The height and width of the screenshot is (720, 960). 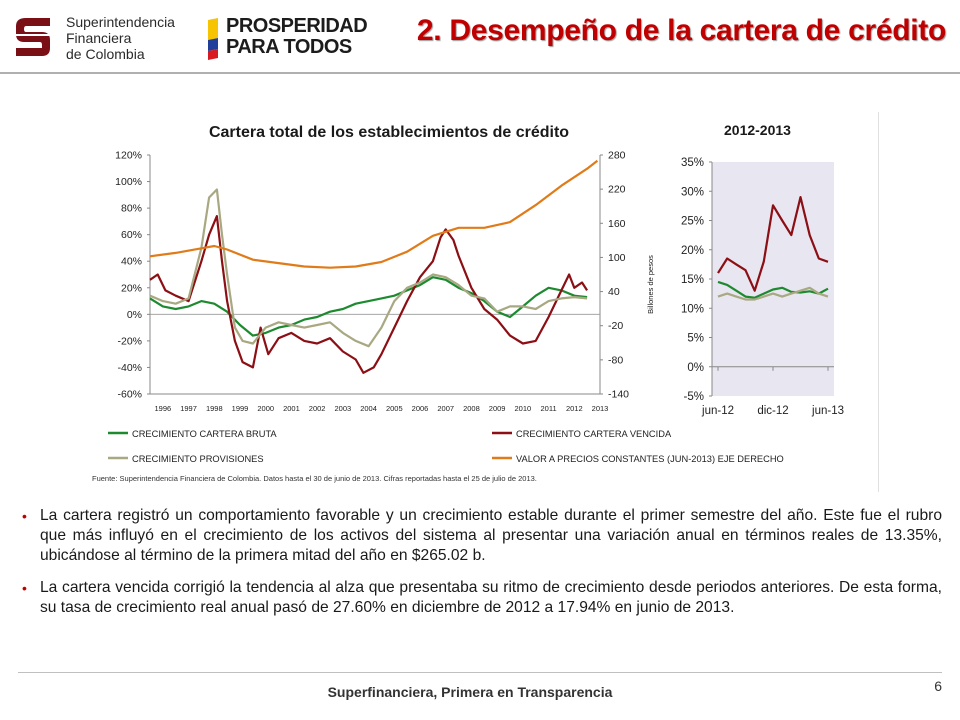 I want to click on x-tick-label: 1999, so click(x=240, y=408).